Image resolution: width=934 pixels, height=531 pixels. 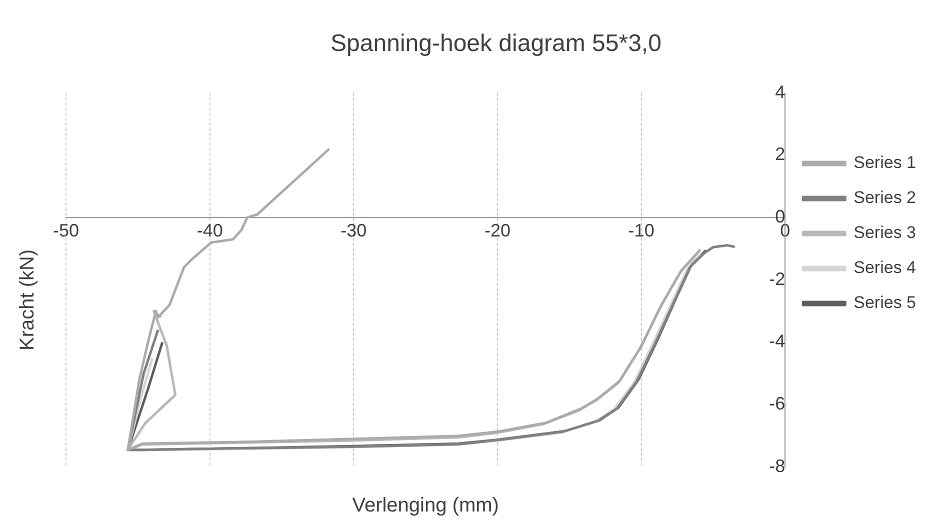 What do you see at coordinates (885, 232) in the screenshot?
I see `legend-label: Series 3` at bounding box center [885, 232].